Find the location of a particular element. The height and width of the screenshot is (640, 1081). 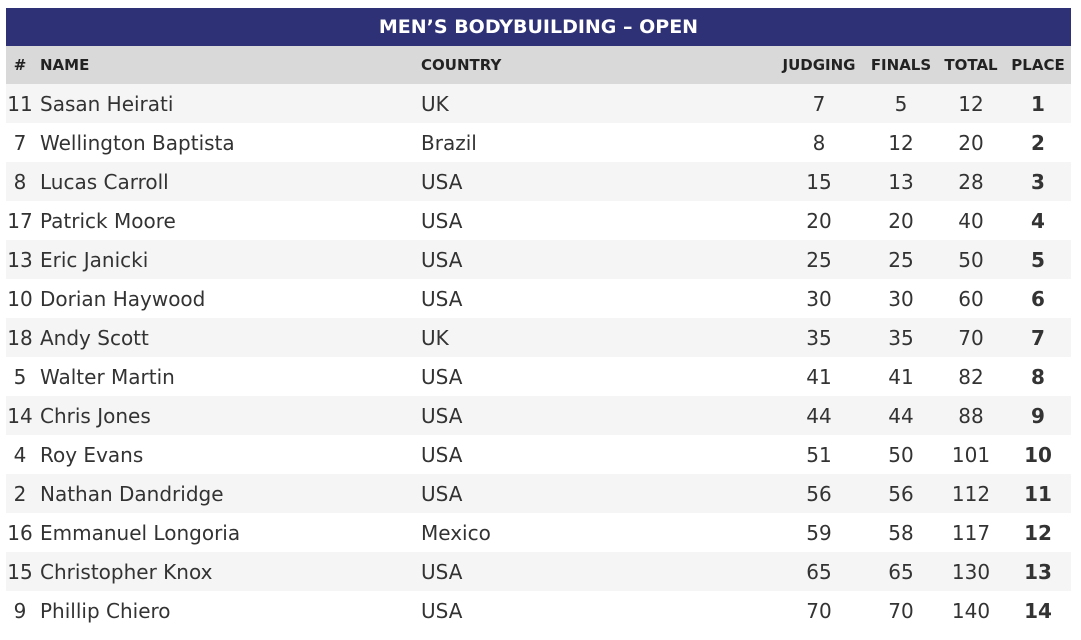

number-cell: 16 is located at coordinates (20, 532).